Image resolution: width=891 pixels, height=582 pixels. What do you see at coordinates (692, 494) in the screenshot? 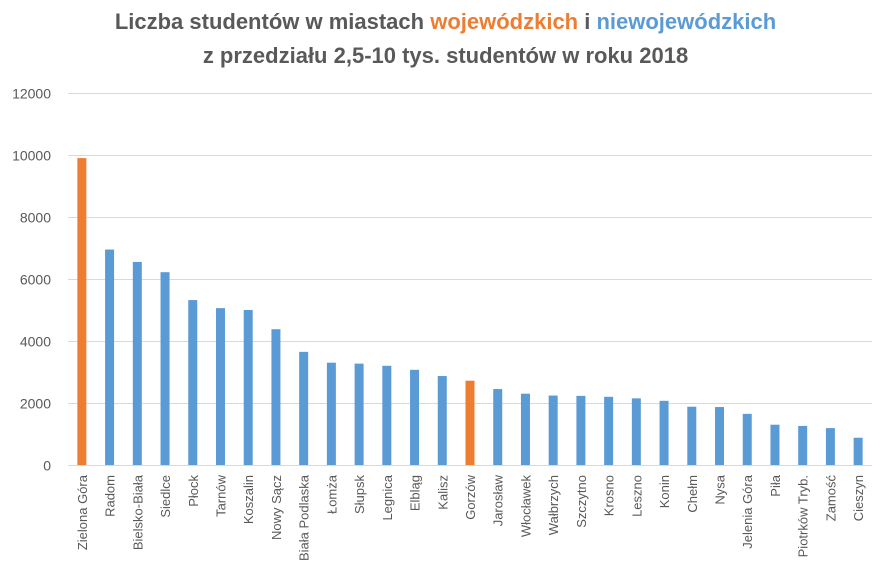
I see `x-tick-label: Chełm` at bounding box center [692, 494].